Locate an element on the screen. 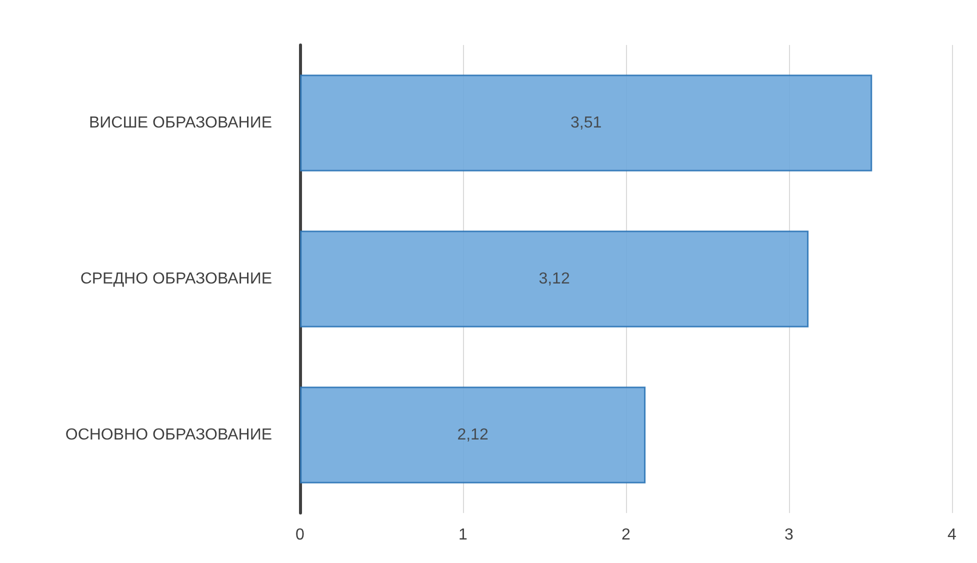 This screenshot has height=563, width=977. data-label: 3,51 is located at coordinates (586, 123).